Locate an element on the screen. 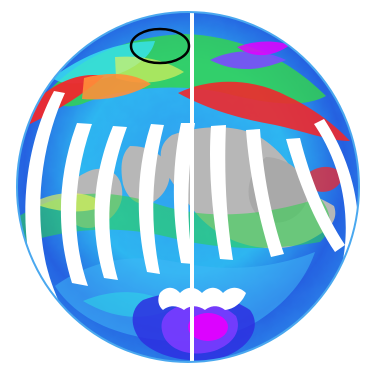 Image resolution: width=369 pixels, height=375 pixels. antarctic-edge-gap is located at coordinates (202, 298).